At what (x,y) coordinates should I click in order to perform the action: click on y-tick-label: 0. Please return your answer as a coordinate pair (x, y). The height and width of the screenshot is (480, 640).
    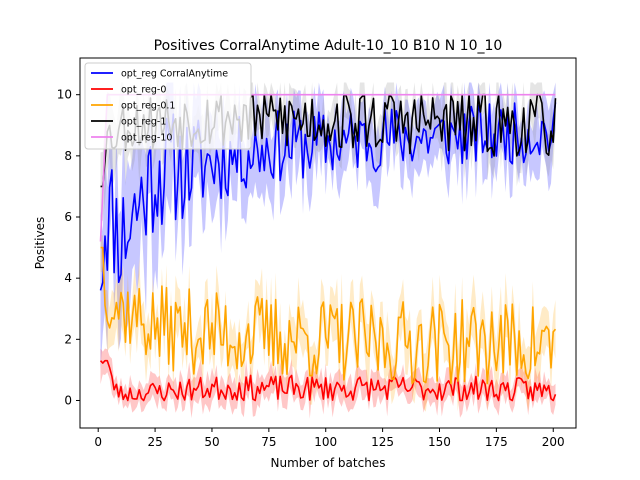
    Looking at the image, I should click on (68, 400).